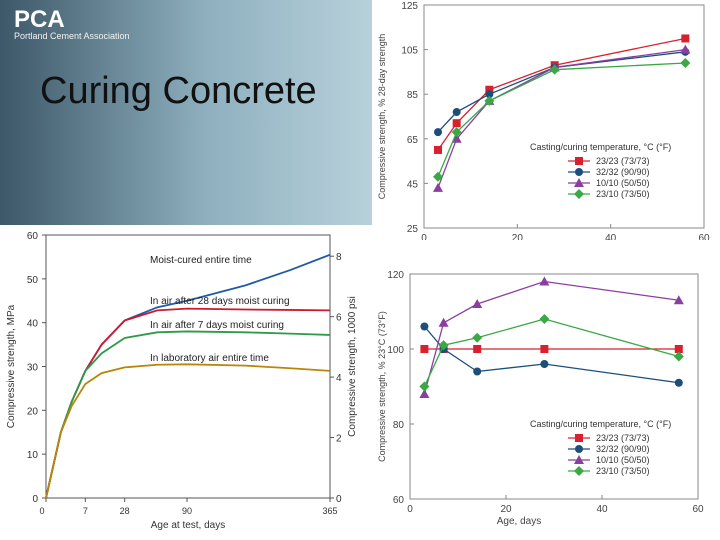 Image resolution: width=720 pixels, height=540 pixels. What do you see at coordinates (33, 280) in the screenshot?
I see `y-tick-label: 50` at bounding box center [33, 280].